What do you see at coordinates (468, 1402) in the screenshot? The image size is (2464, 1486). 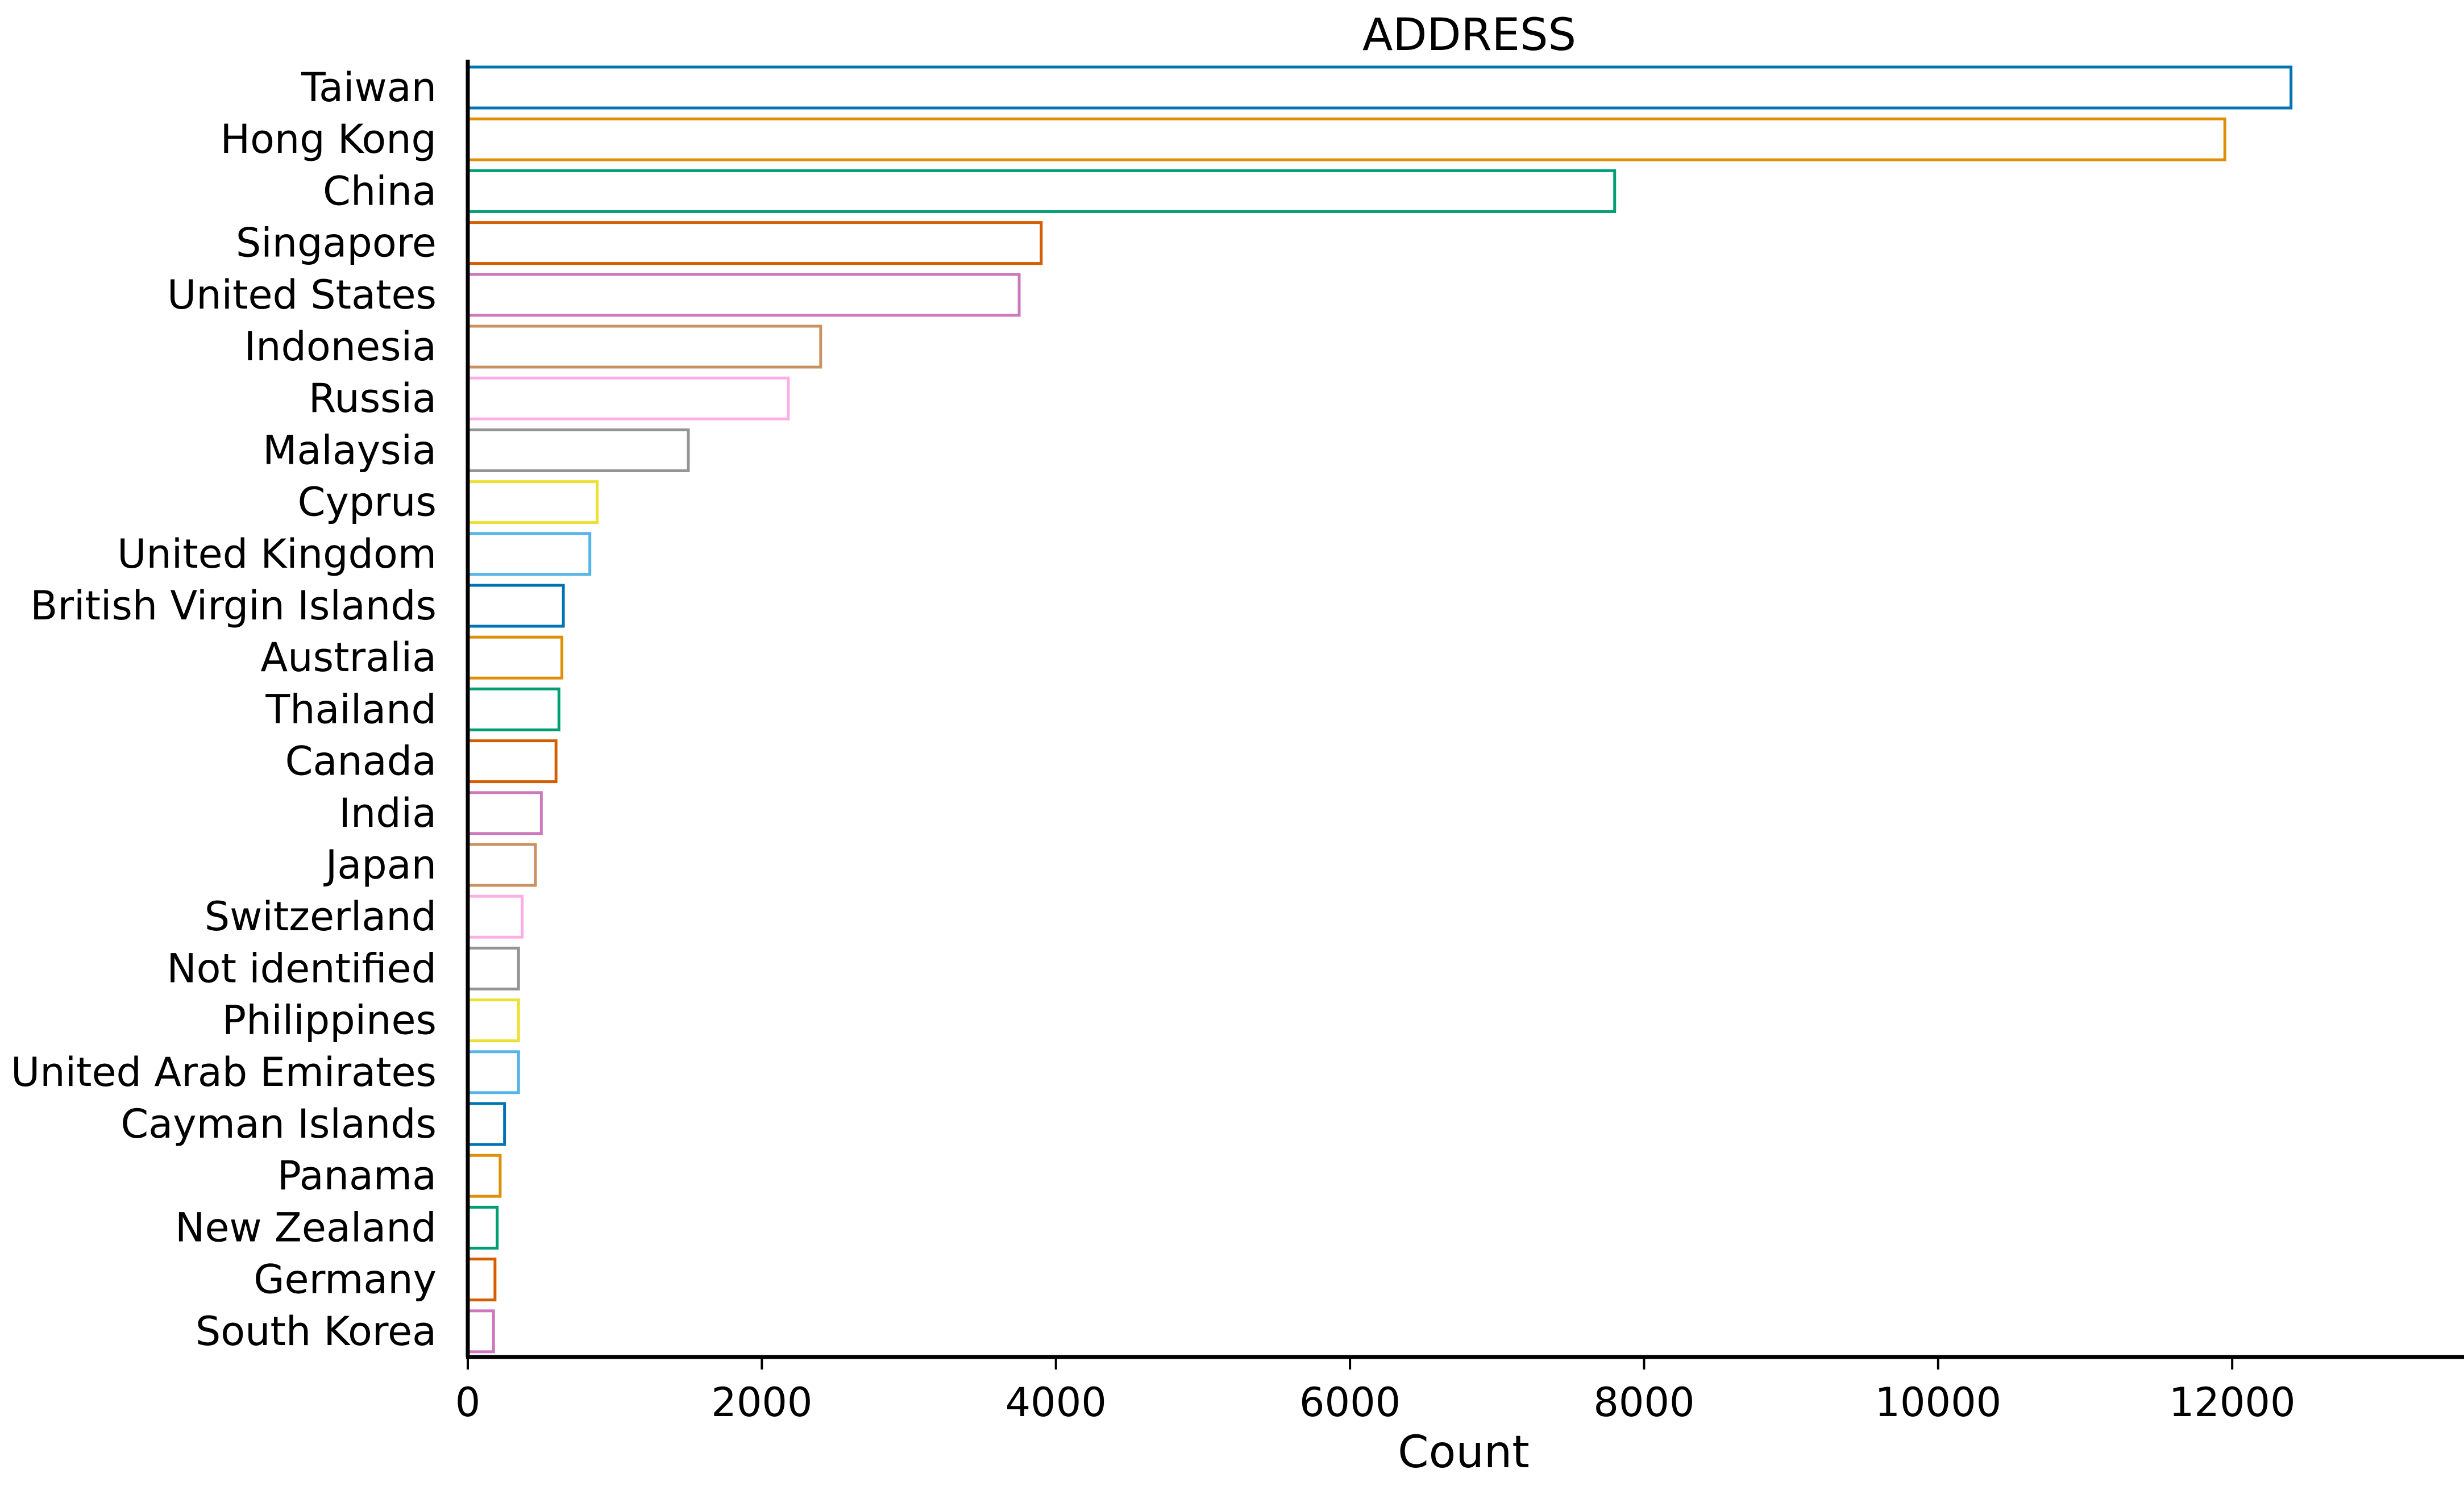 I see `x-tick-label: 0` at bounding box center [468, 1402].